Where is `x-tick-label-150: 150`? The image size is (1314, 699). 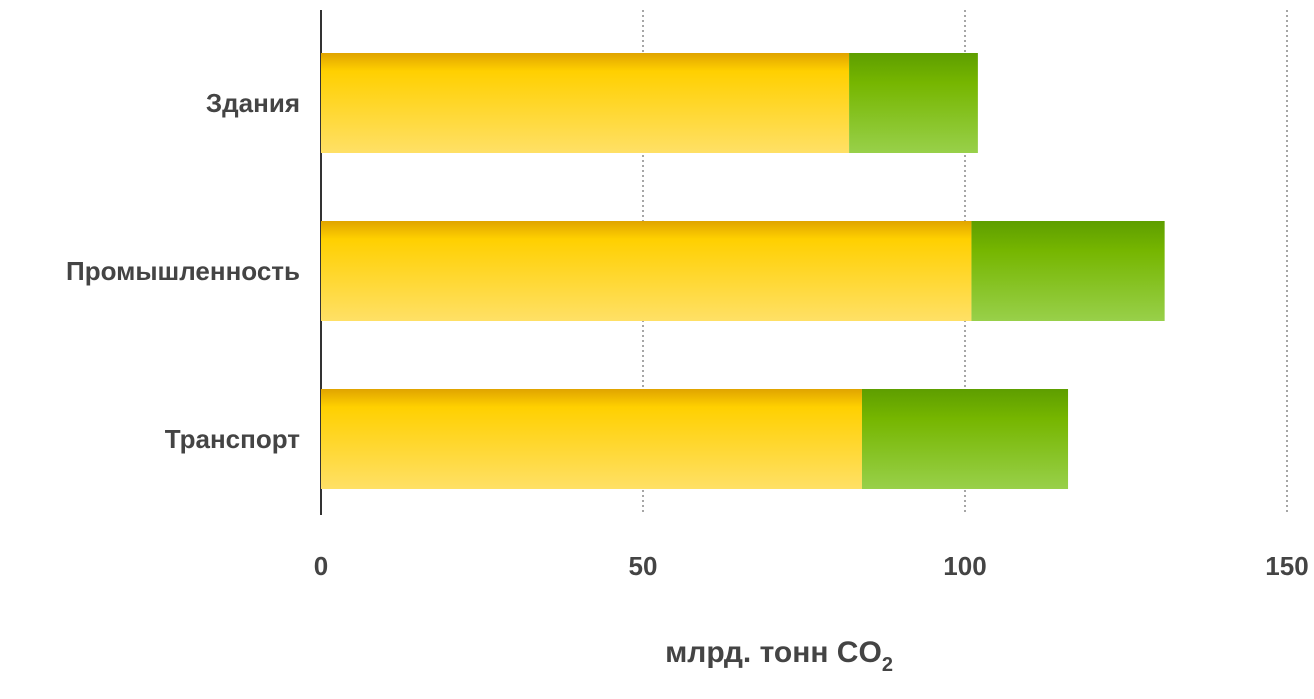 x-tick-label-150: 150 is located at coordinates (1286, 566).